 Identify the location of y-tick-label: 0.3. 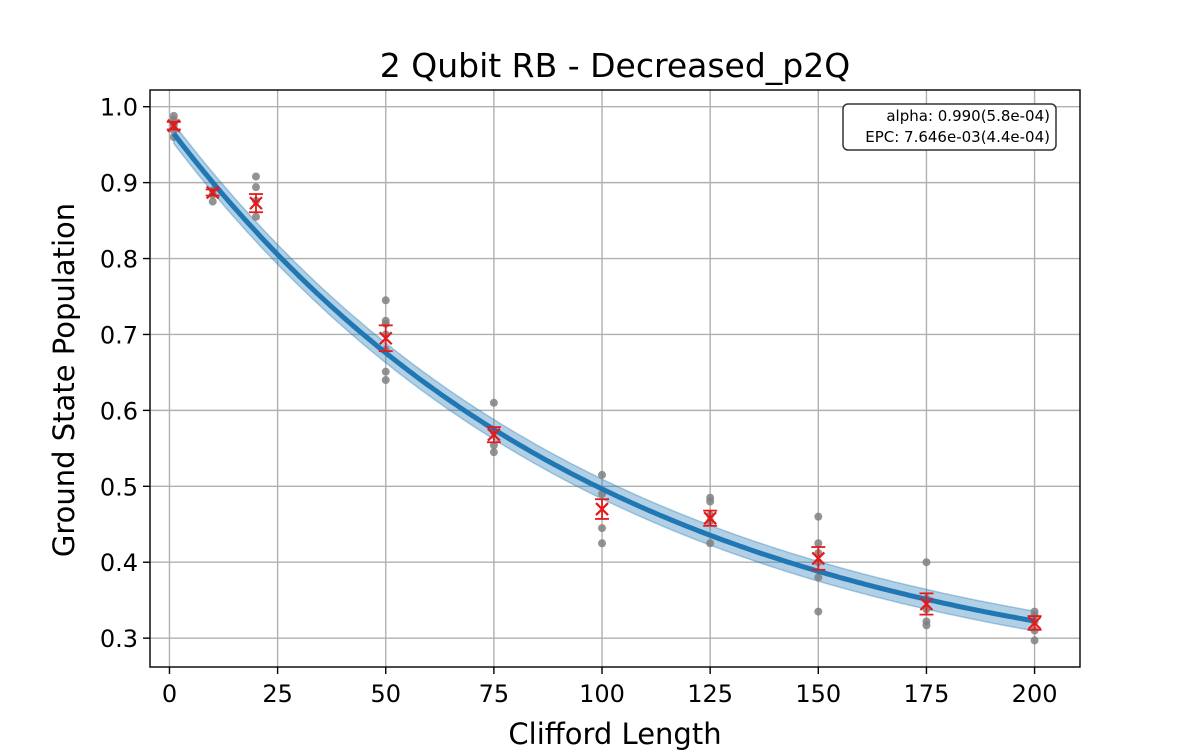
(119, 639).